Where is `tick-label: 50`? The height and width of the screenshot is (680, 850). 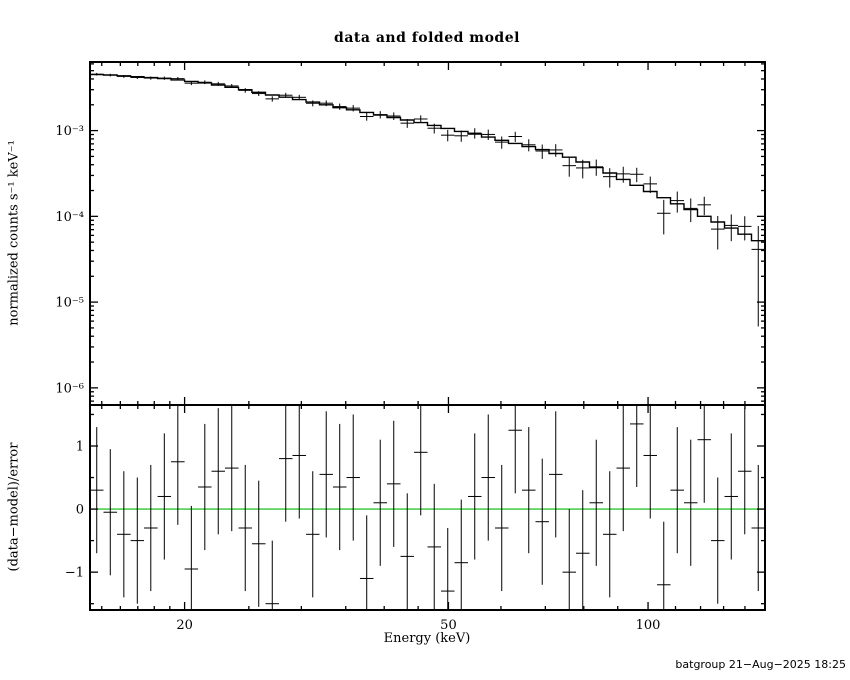
tick-label: 50 is located at coordinates (448, 625).